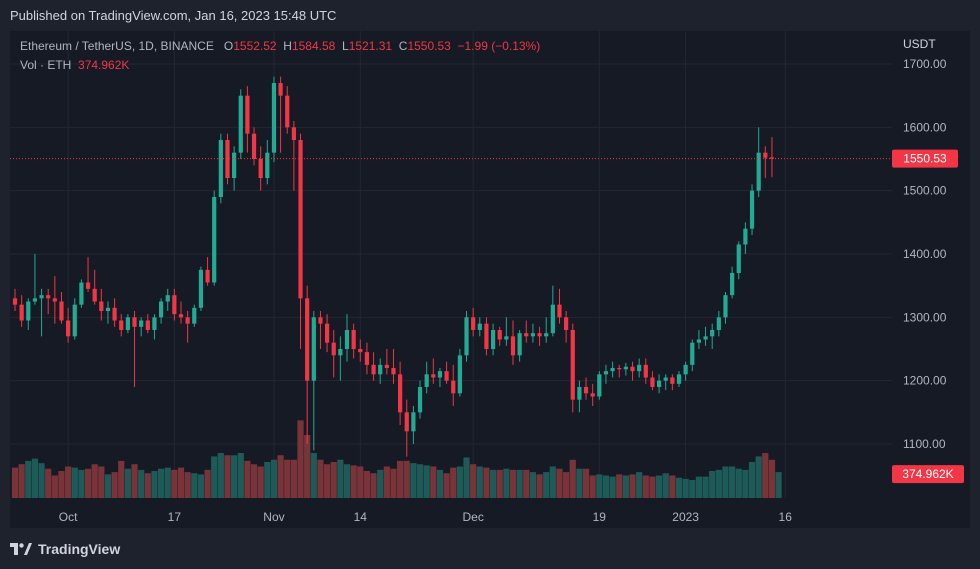 This screenshot has width=980, height=569. I want to click on y-tick-label: 1300.00, so click(925, 317).